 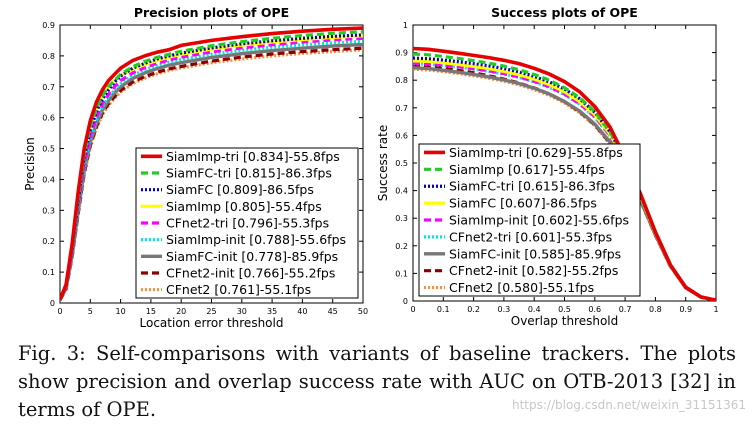 What do you see at coordinates (534, 309) in the screenshot?
I see `x-tick-label: 0.4` at bounding box center [534, 309].